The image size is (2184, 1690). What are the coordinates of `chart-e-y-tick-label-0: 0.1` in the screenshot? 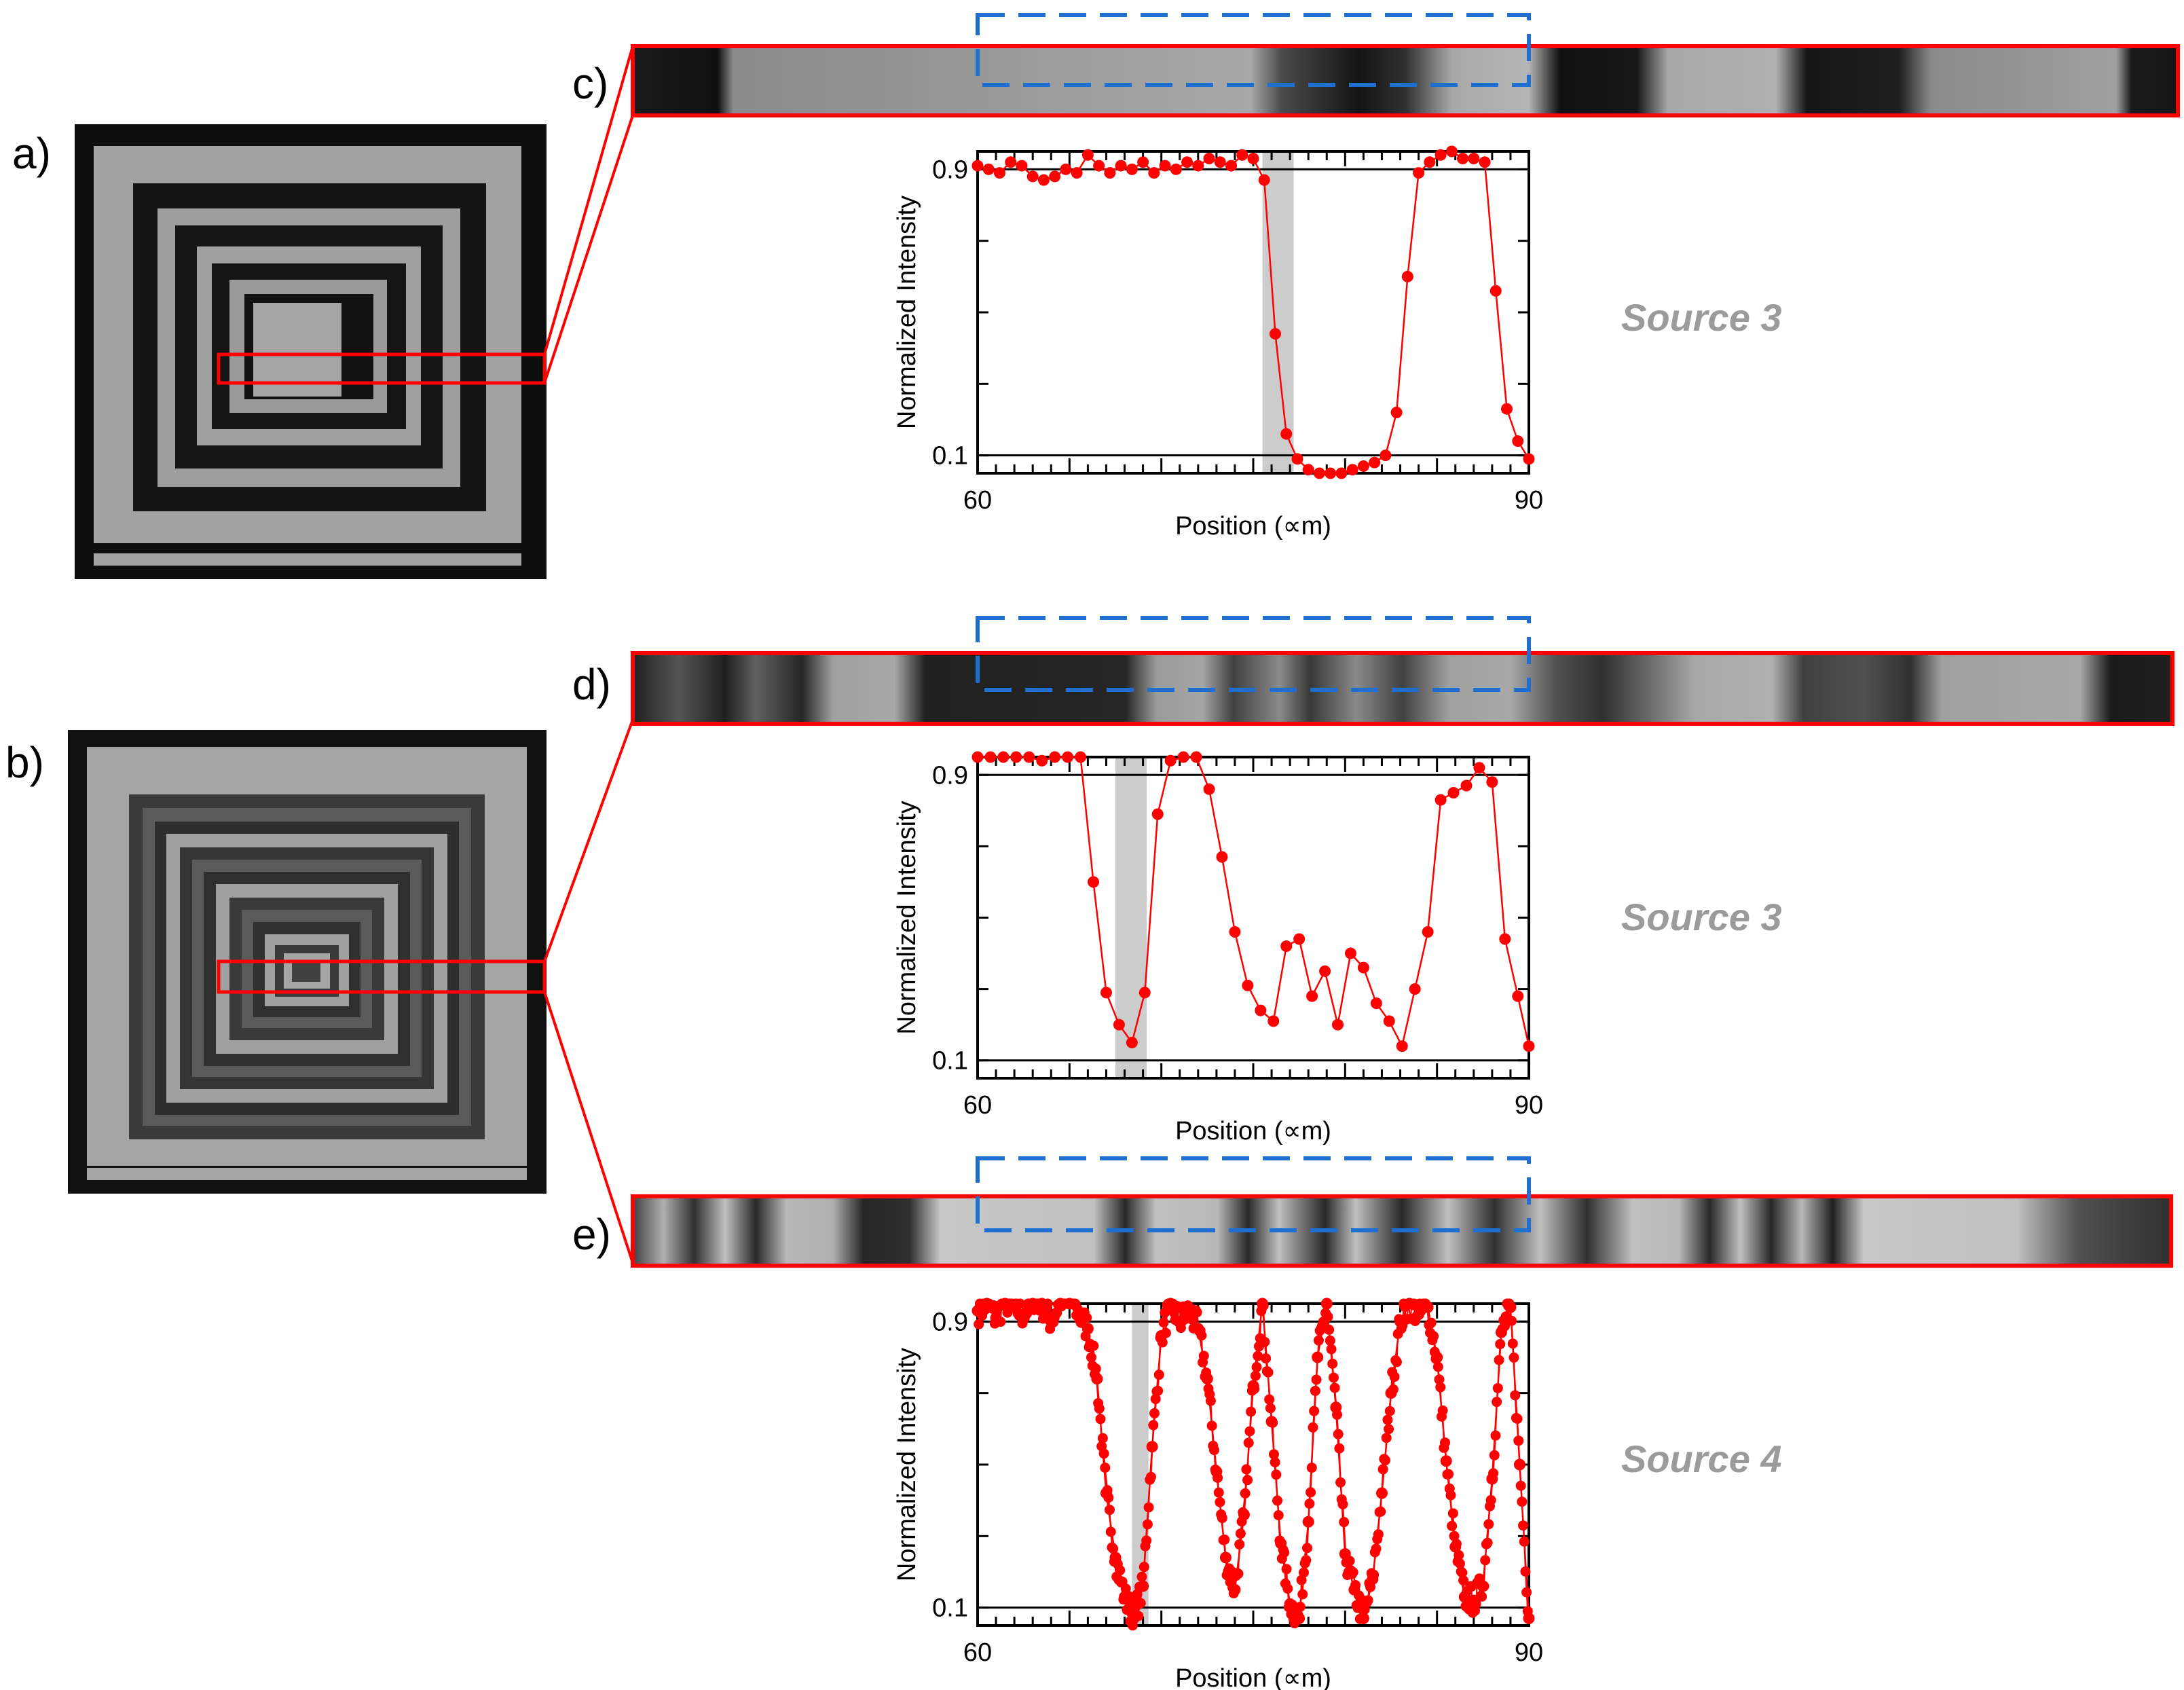 It's located at (950, 1608).